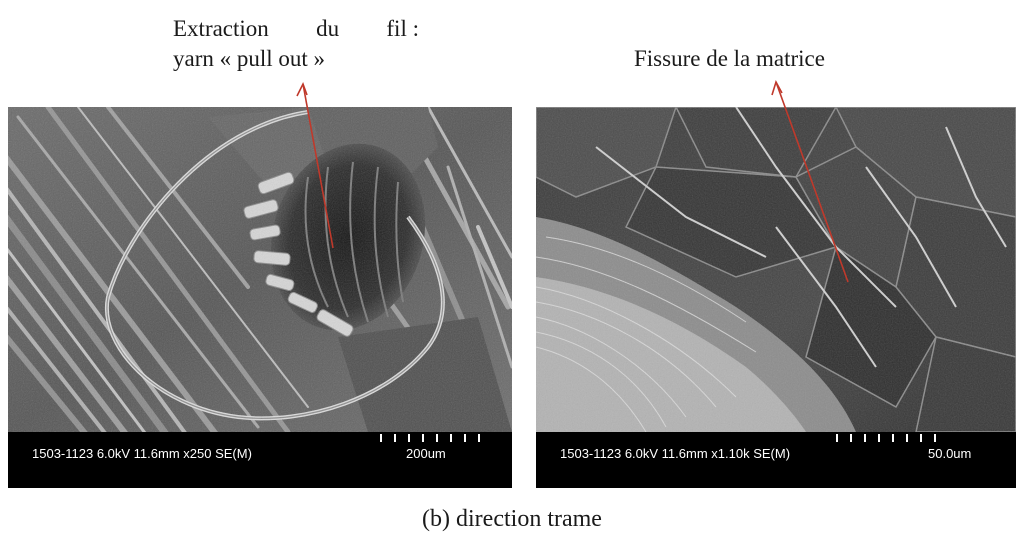 This screenshot has height=546, width=1024. Describe the element at coordinates (426, 453) in the screenshot. I see `scale-bar-label: 200um` at that location.